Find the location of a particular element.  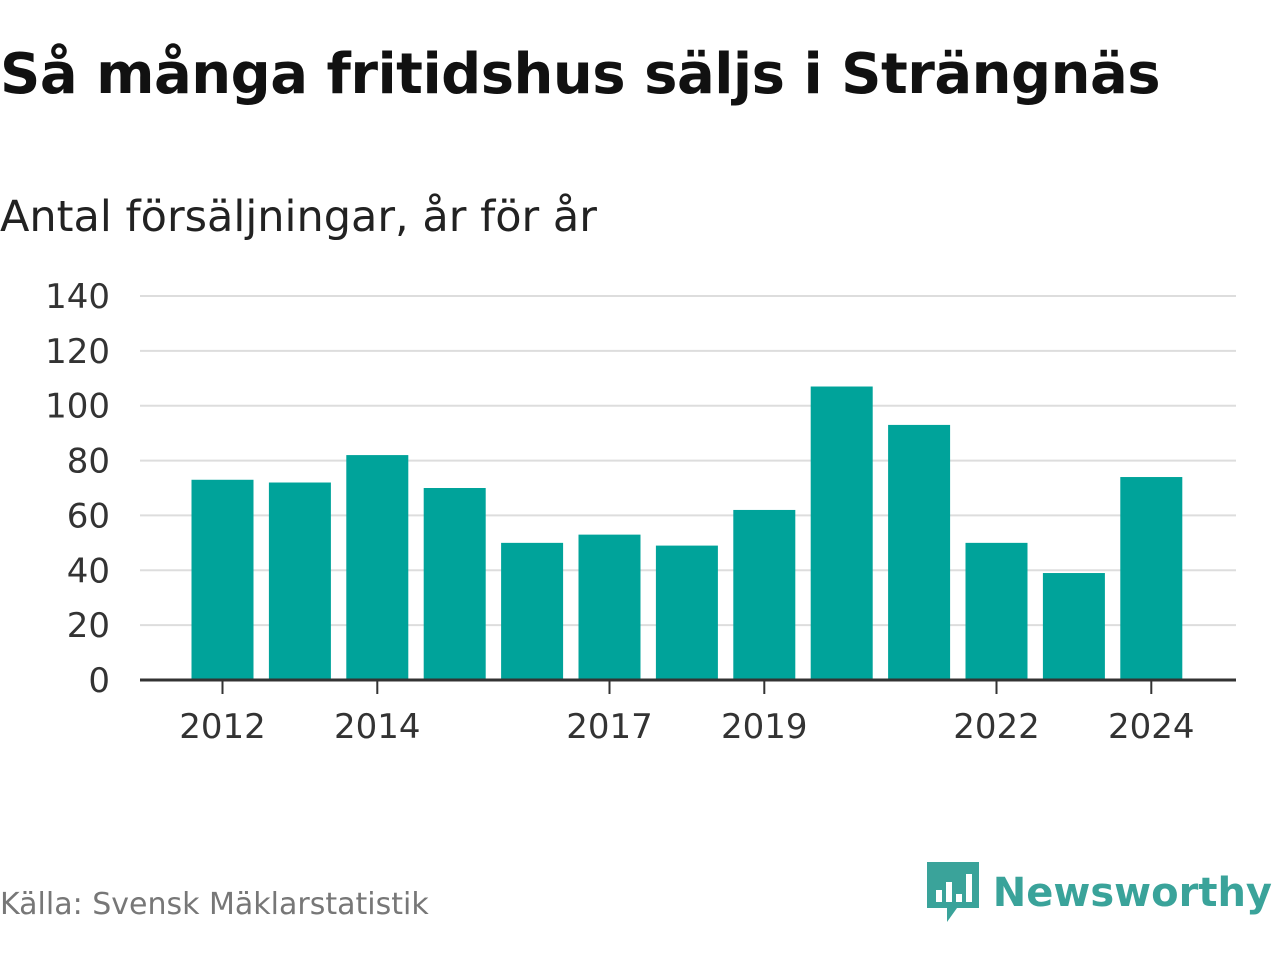

bar-2017 is located at coordinates (609, 607).